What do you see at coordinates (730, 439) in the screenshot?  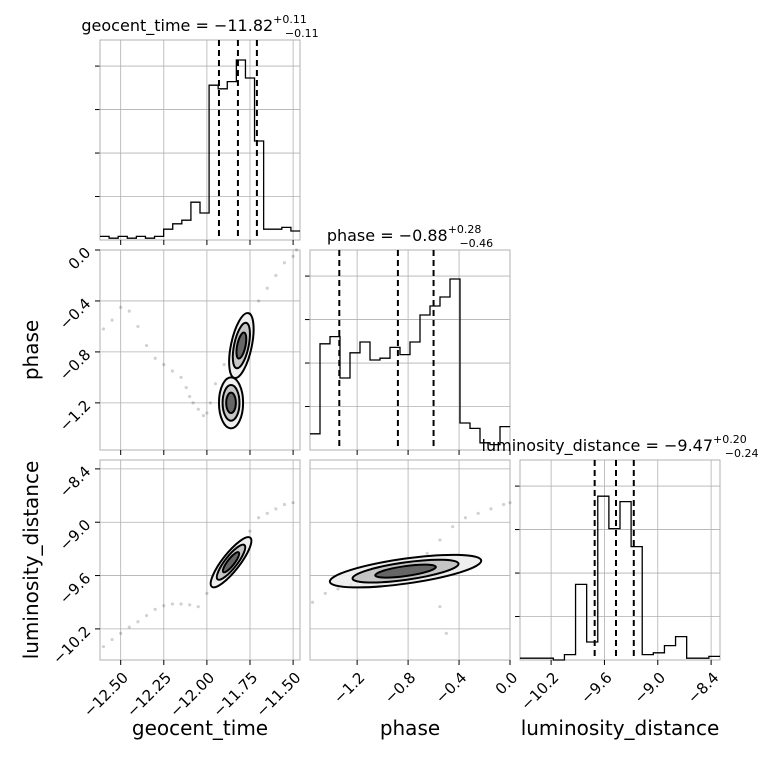 I see `title-luminosity-distance-sup: +0.20` at bounding box center [730, 439].